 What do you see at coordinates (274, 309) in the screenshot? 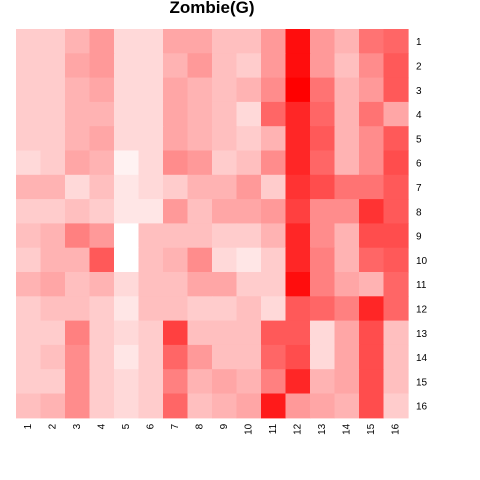
I see `heatmap-cell-r12-c11` at bounding box center [274, 309].